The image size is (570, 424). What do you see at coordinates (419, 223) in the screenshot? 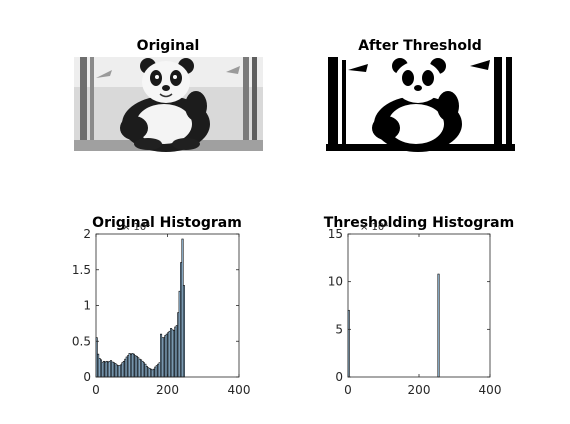
I see `thresholding-histogram-title: Thresholding Histogram` at bounding box center [419, 223].